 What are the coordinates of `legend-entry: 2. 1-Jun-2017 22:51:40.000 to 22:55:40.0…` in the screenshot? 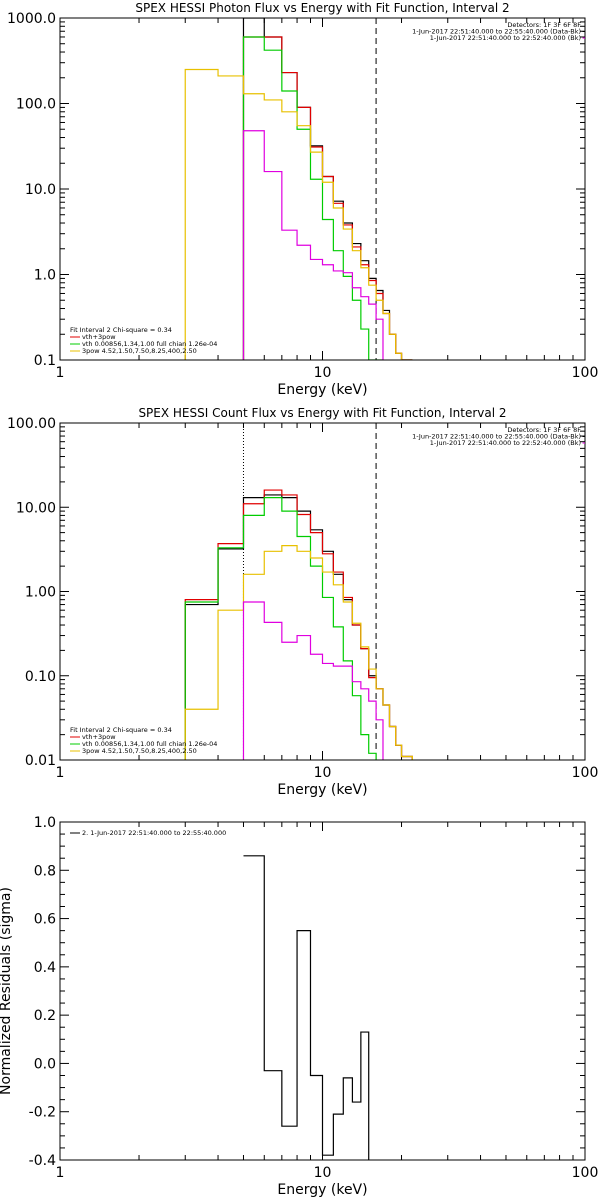 It's located at (154, 833).